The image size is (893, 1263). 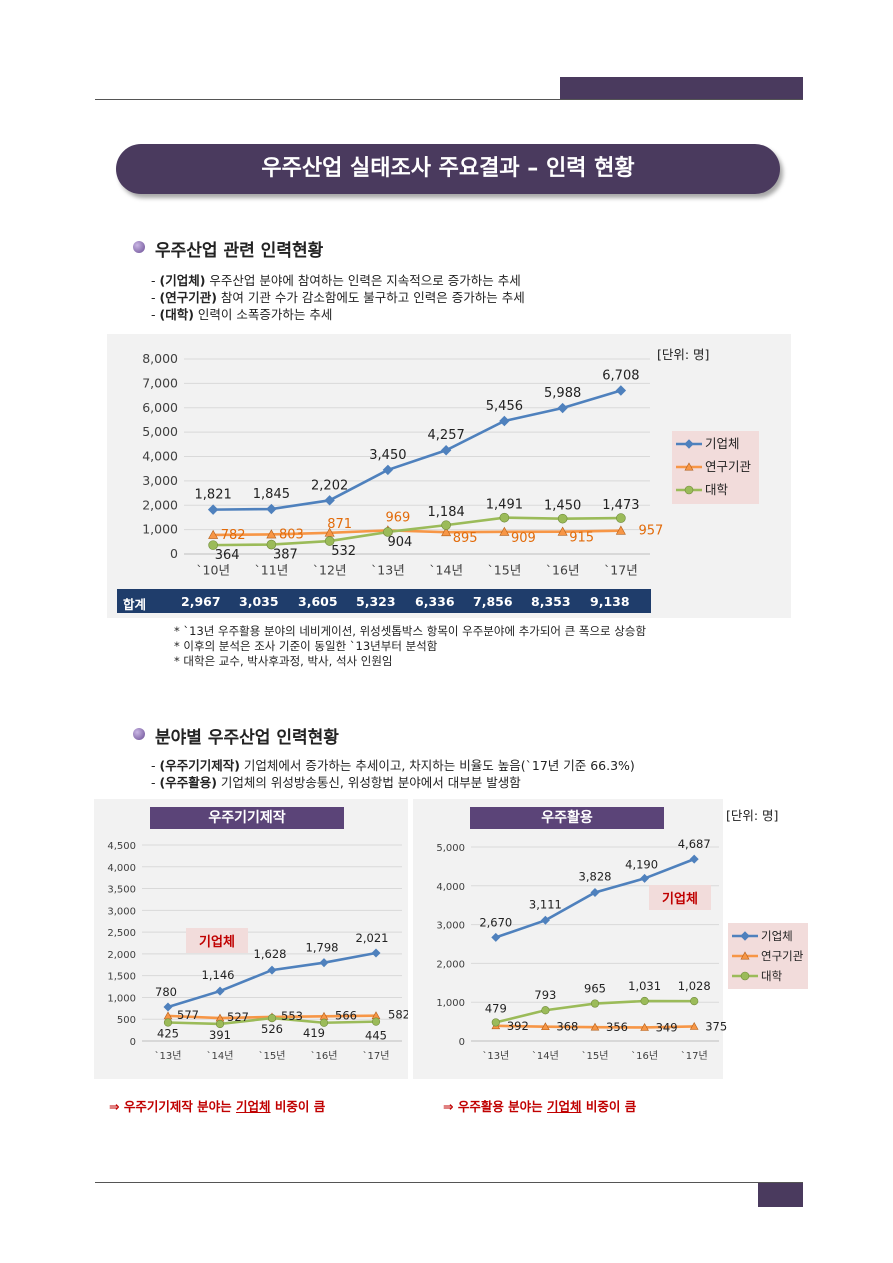 What do you see at coordinates (449, 99) in the screenshot?
I see `header-rule` at bounding box center [449, 99].